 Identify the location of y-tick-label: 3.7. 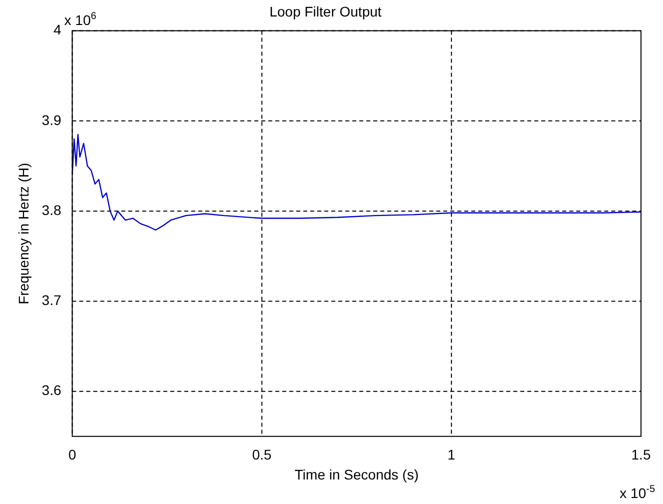
(52, 300).